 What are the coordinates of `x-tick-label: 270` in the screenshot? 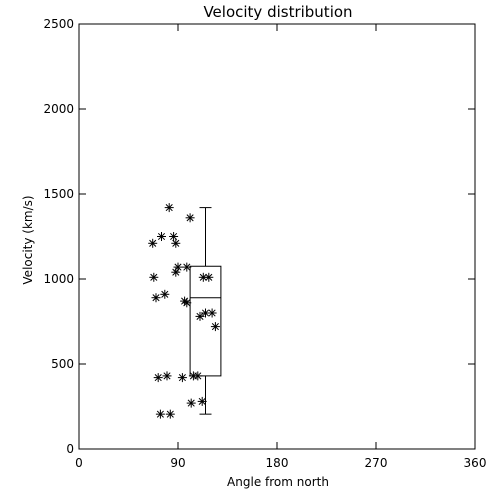 It's located at (376, 463).